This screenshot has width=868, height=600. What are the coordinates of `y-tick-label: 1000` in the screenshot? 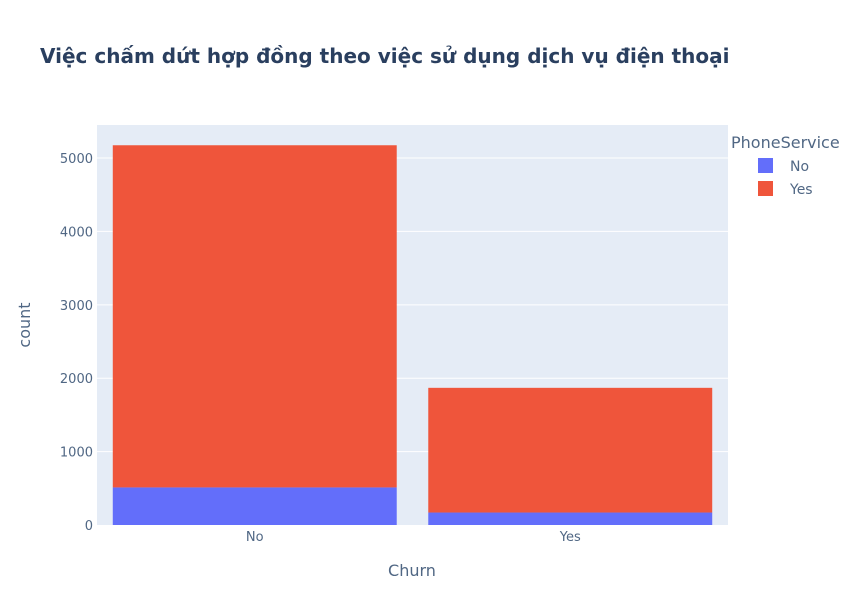 It's located at (76, 453).